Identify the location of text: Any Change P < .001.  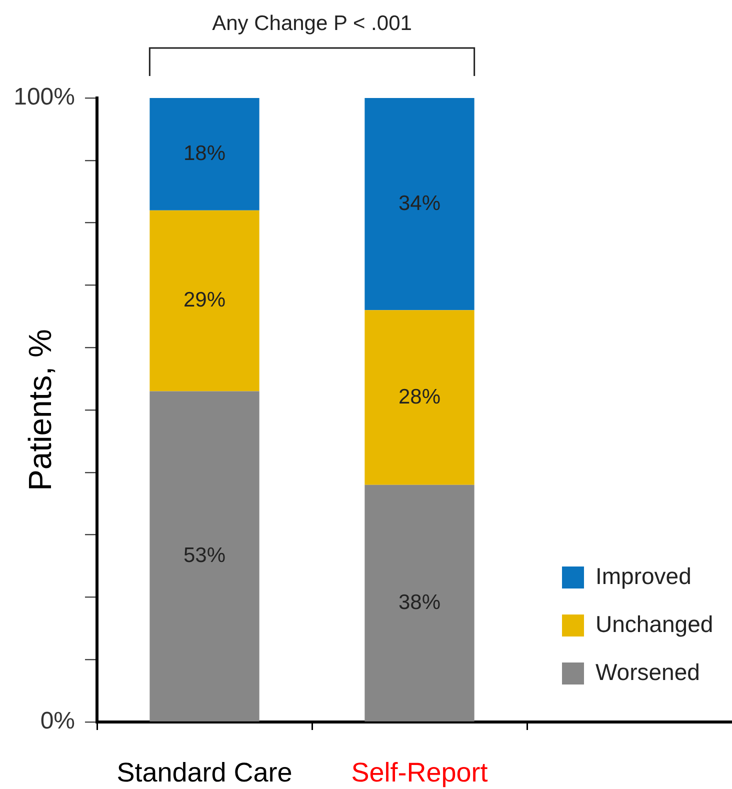
(312, 23).